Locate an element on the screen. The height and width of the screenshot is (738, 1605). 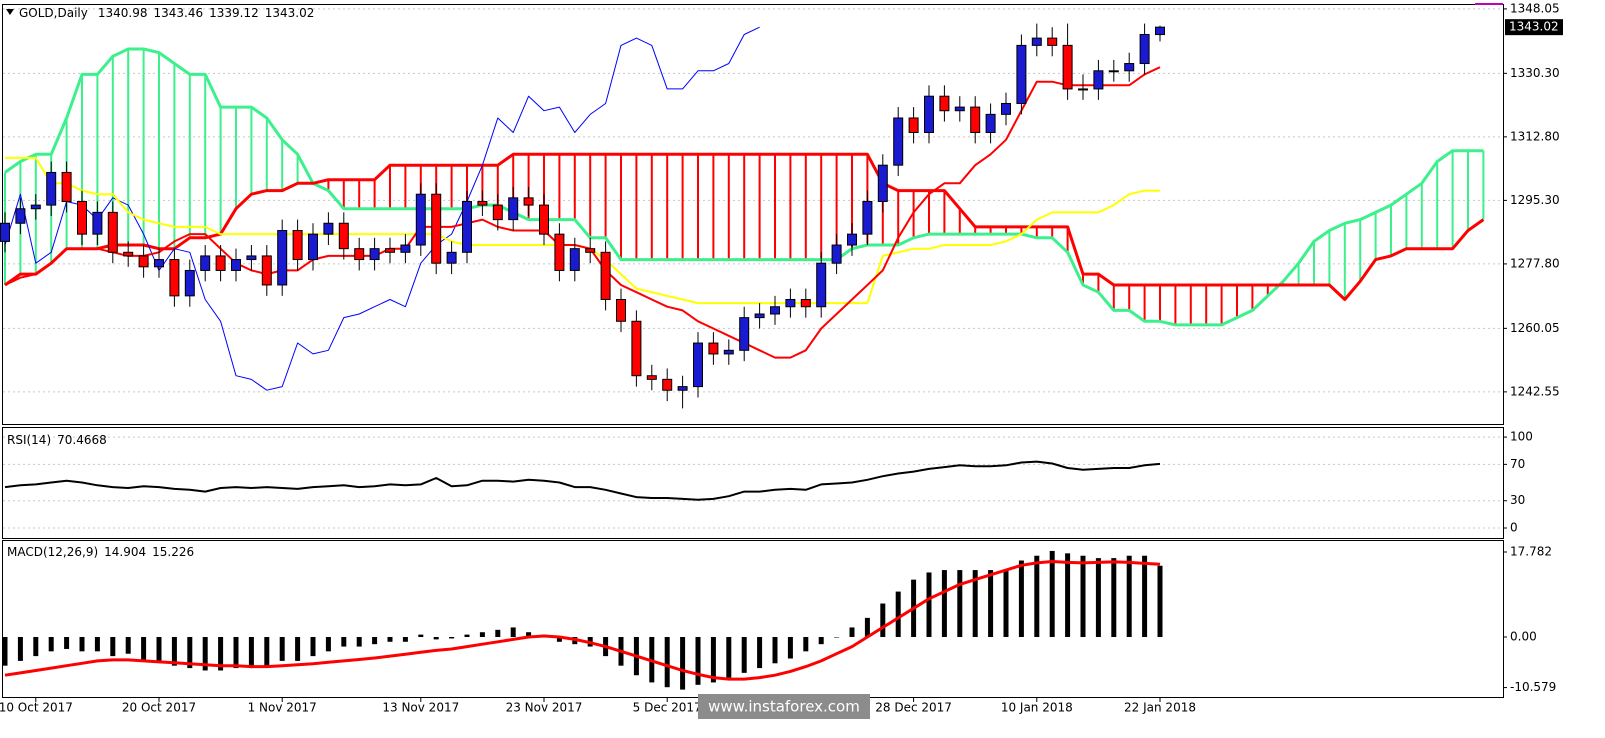
y-tick-label: 1312.80 is located at coordinates (1535, 136).